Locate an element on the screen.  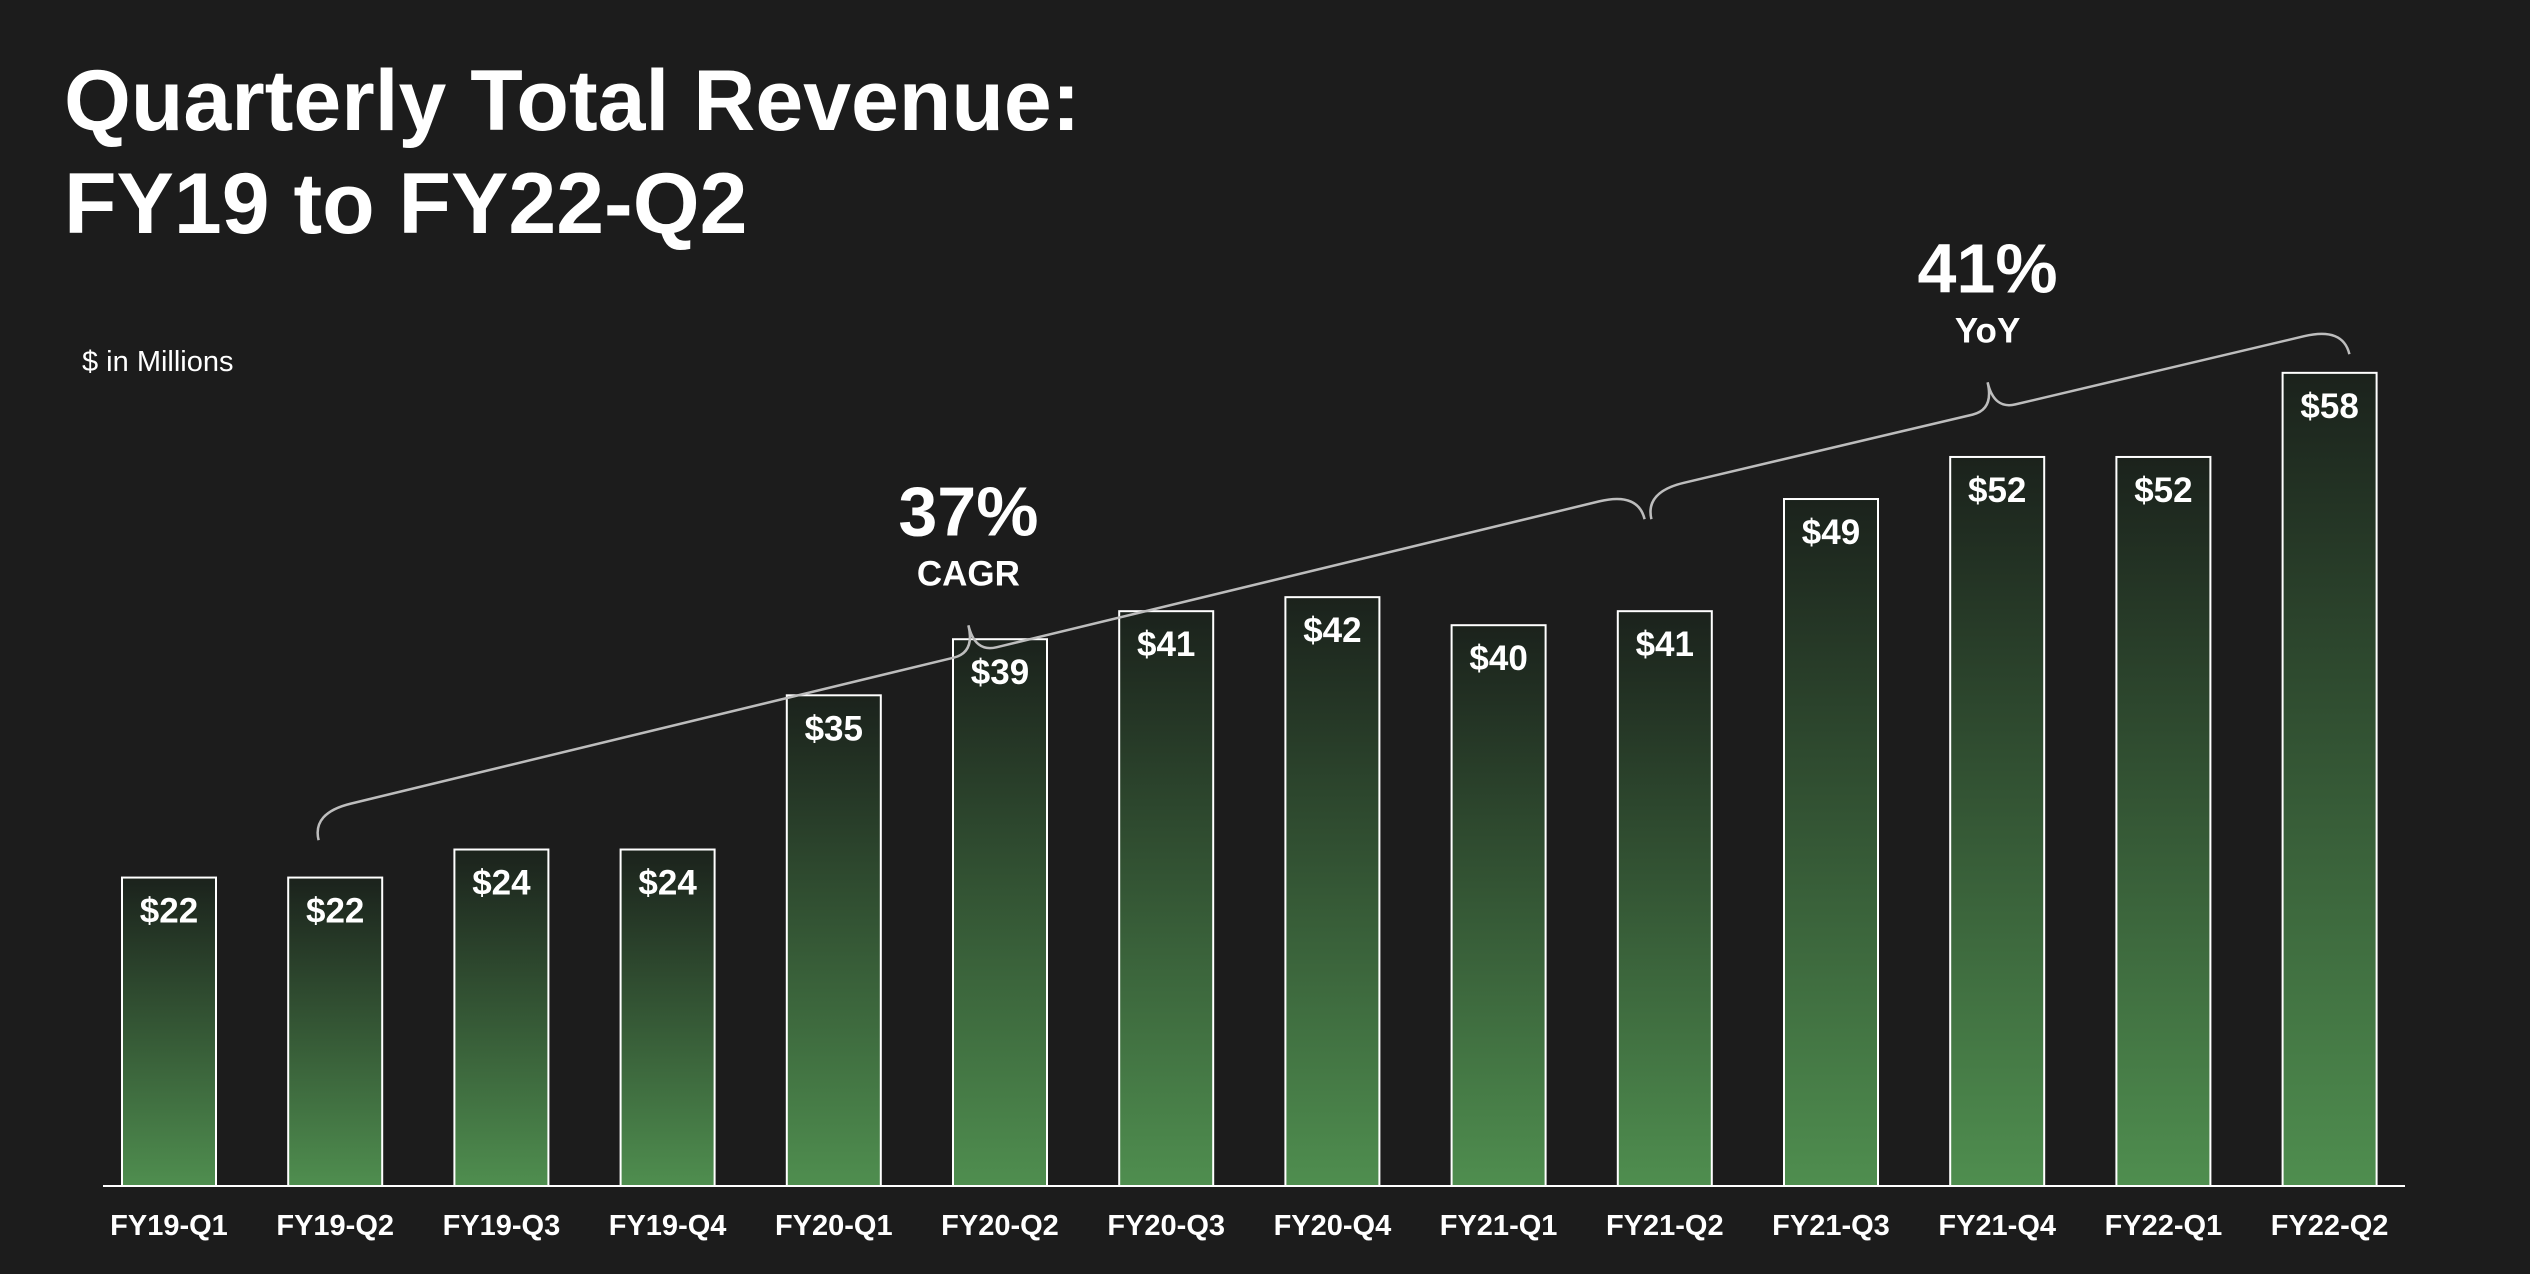
value-label-fy20-q4: $42 is located at coordinates (1332, 630).